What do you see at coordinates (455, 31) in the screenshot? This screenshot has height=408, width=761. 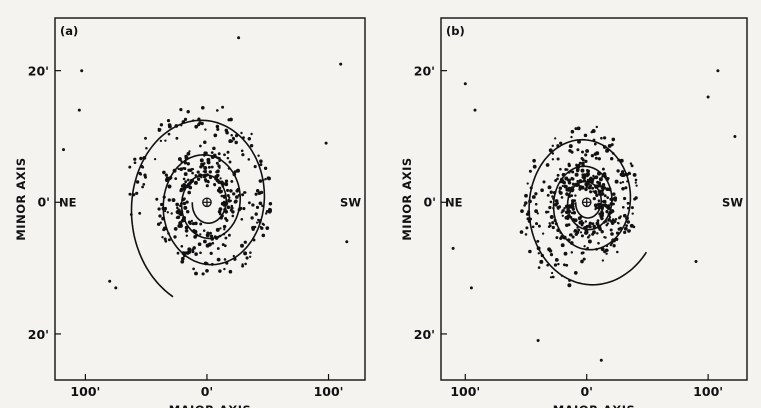 I see `panel-label: (b)` at bounding box center [455, 31].